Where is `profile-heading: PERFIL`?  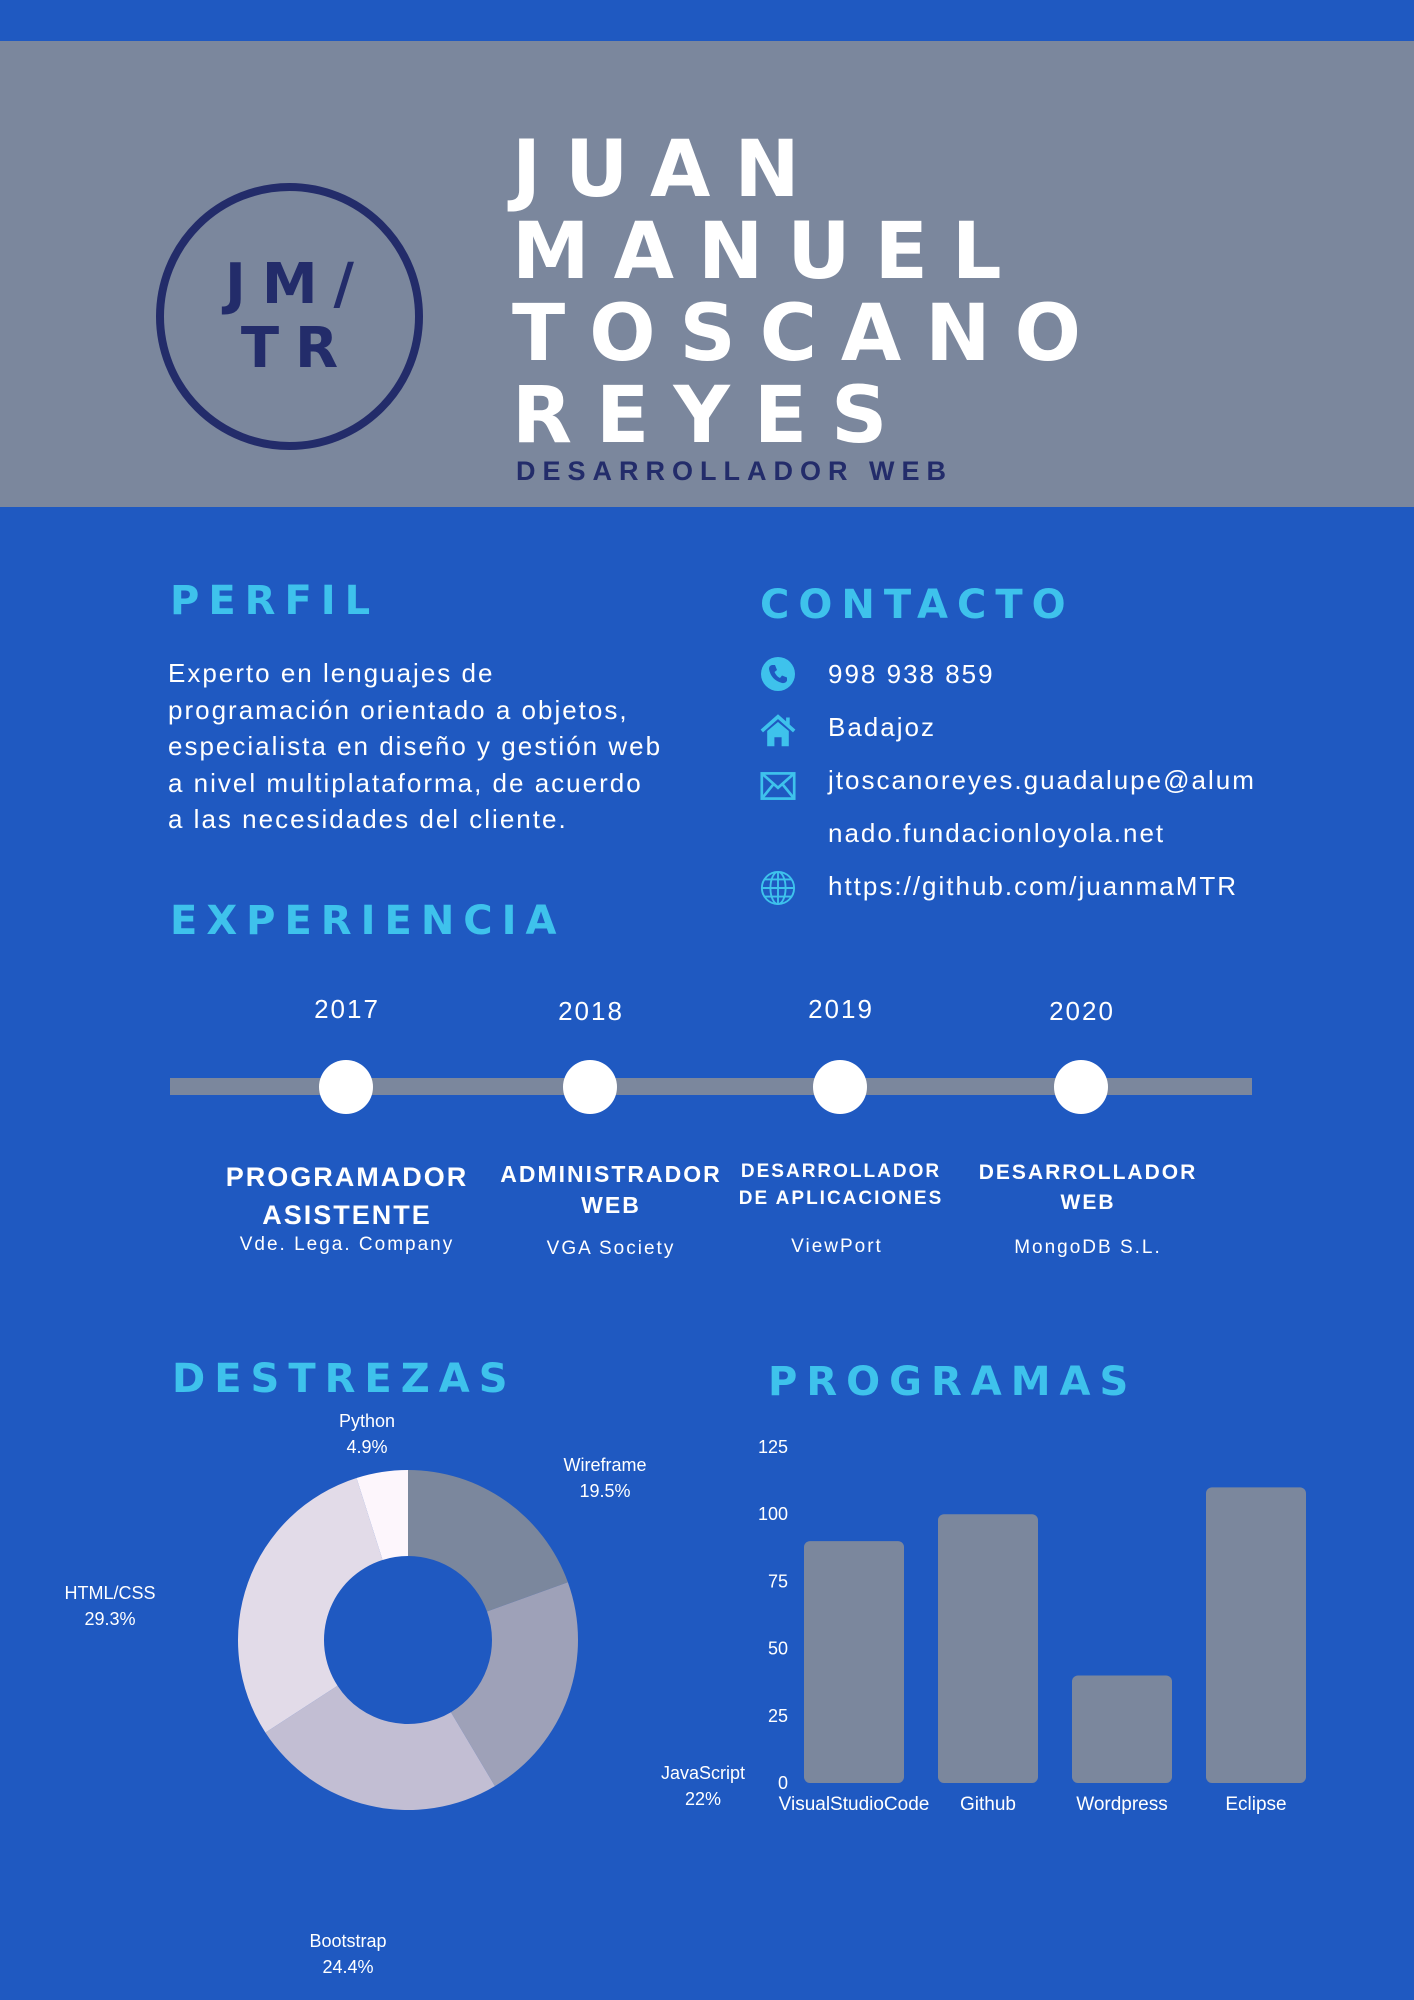 profile-heading: PERFIL is located at coordinates (275, 601).